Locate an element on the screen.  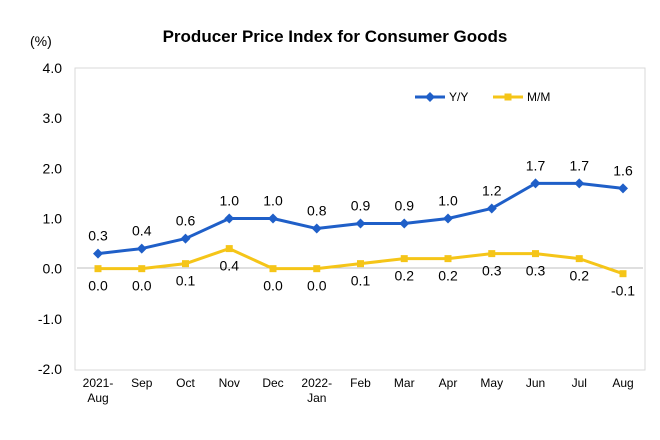
y-tick-label: 3.0 is located at coordinates (53, 118).